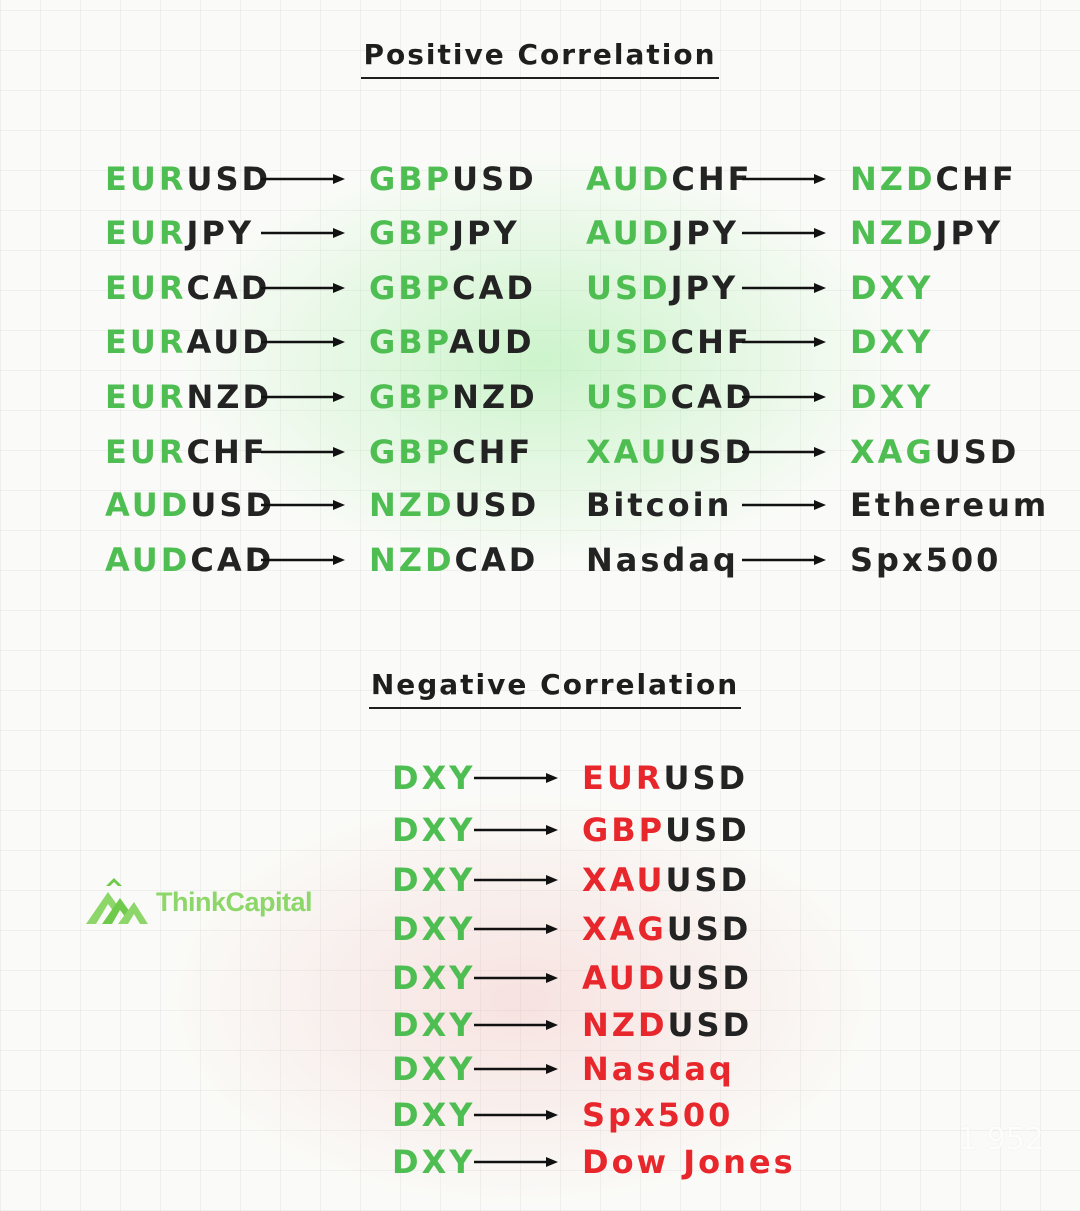  I want to click on correlation-row: DXY Dow Jones, so click(594, 1162).